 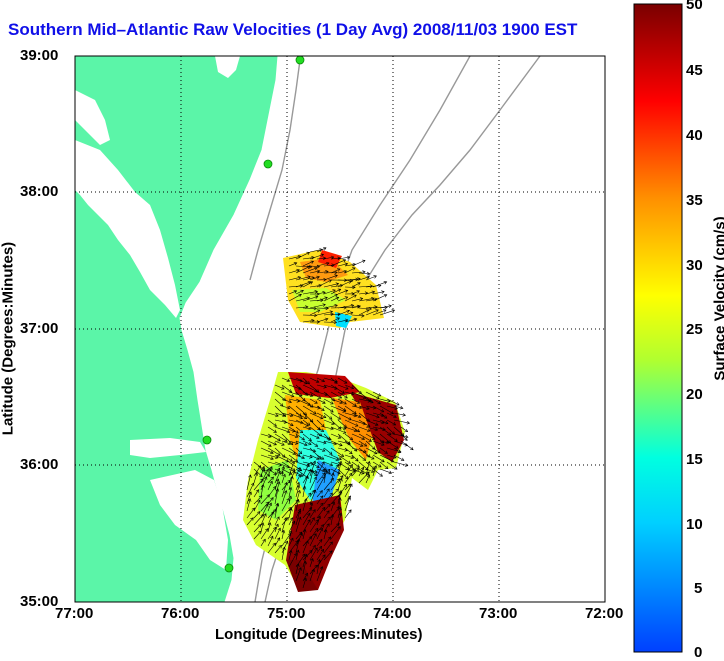 What do you see at coordinates (39, 55) in the screenshot?
I see `y-tick-label: 39:00` at bounding box center [39, 55].